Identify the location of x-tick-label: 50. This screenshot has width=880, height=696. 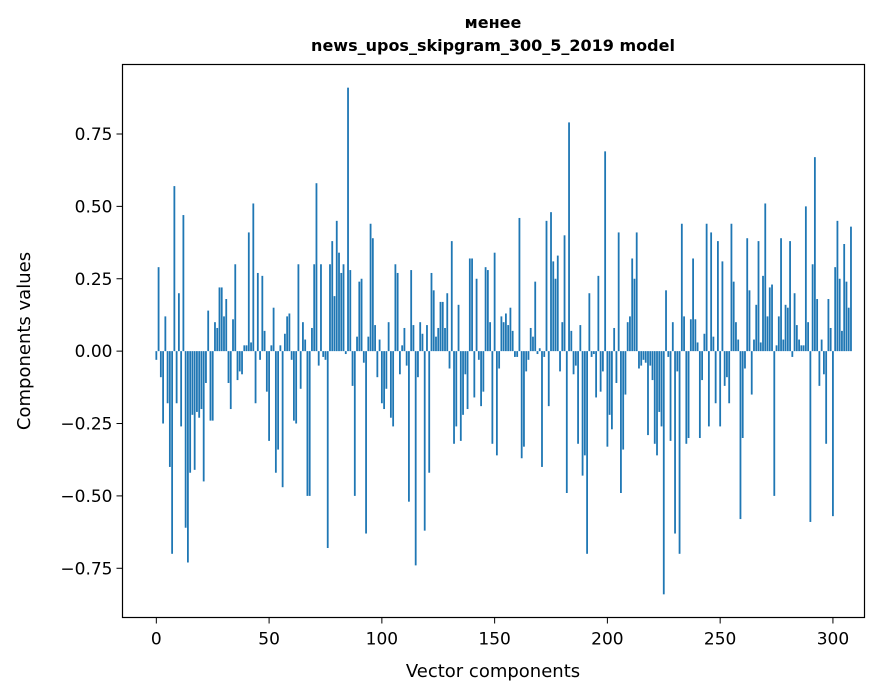
(269, 640).